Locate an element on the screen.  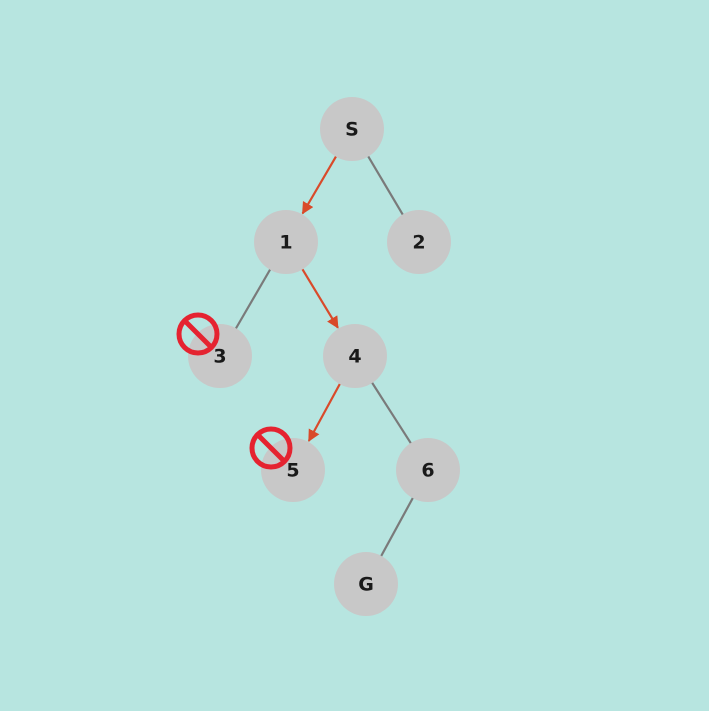
node-4: 4 is located at coordinates (355, 356).